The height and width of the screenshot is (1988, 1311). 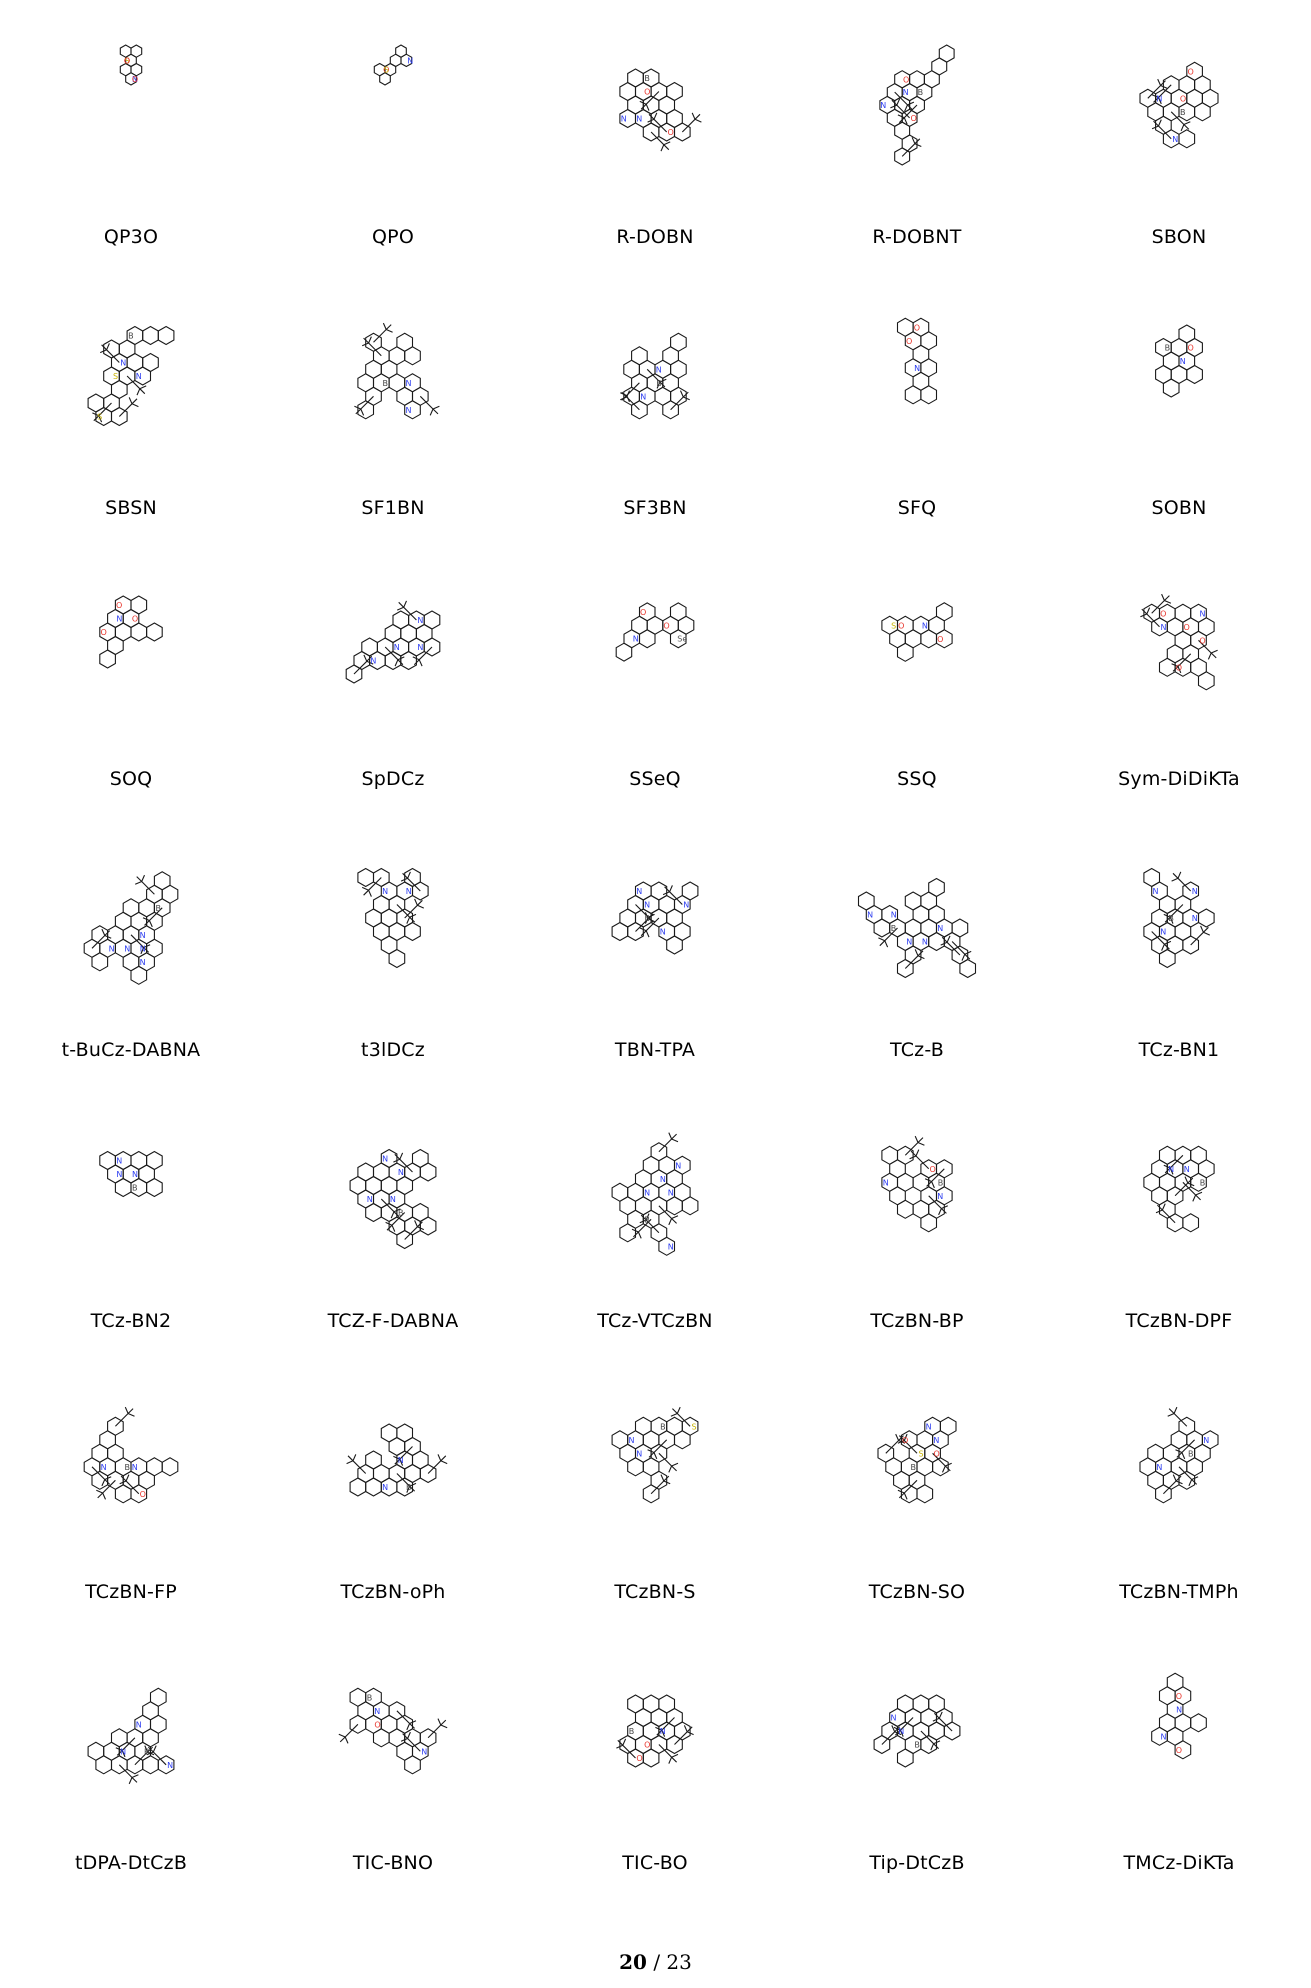 I want to click on molecule-structure-drawing: N B N S, so click(x=655, y=1455).